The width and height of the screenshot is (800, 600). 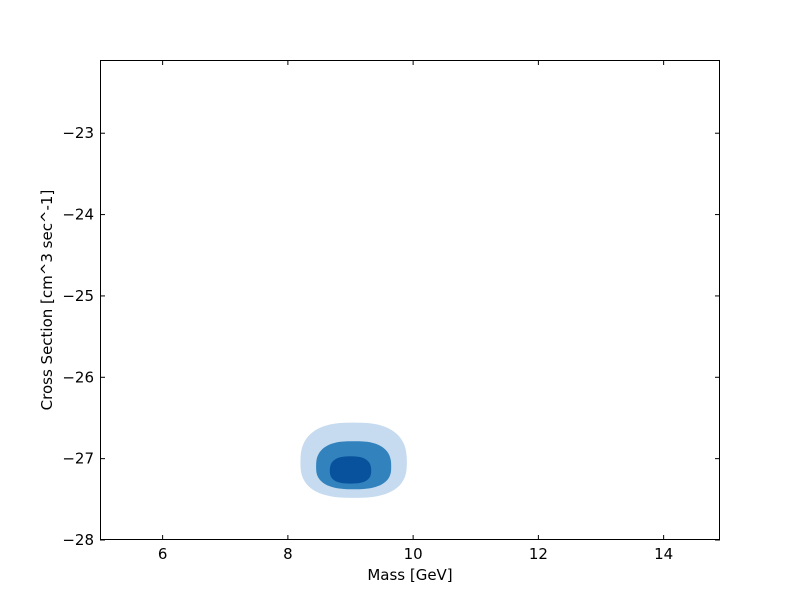 I want to click on y-tick-label: −23, so click(x=78, y=133).